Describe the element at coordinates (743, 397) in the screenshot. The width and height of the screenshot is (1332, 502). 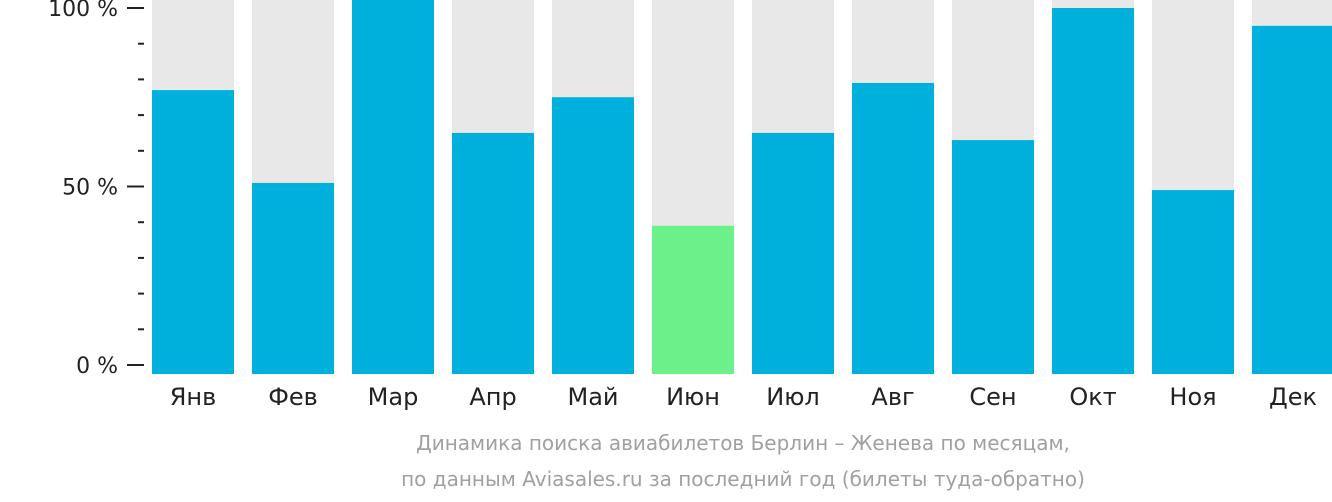
I see `category-labels: Янв Фев Мар Апр Май Июн Июл Авг Сен Окт Ноя Дек` at that location.